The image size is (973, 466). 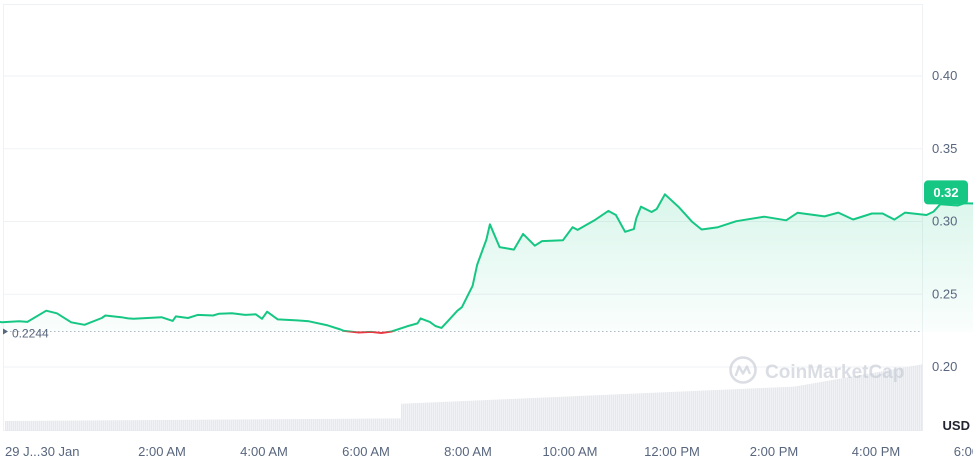 What do you see at coordinates (944, 366) in the screenshot?
I see `y-tick-label: 0.20` at bounding box center [944, 366].